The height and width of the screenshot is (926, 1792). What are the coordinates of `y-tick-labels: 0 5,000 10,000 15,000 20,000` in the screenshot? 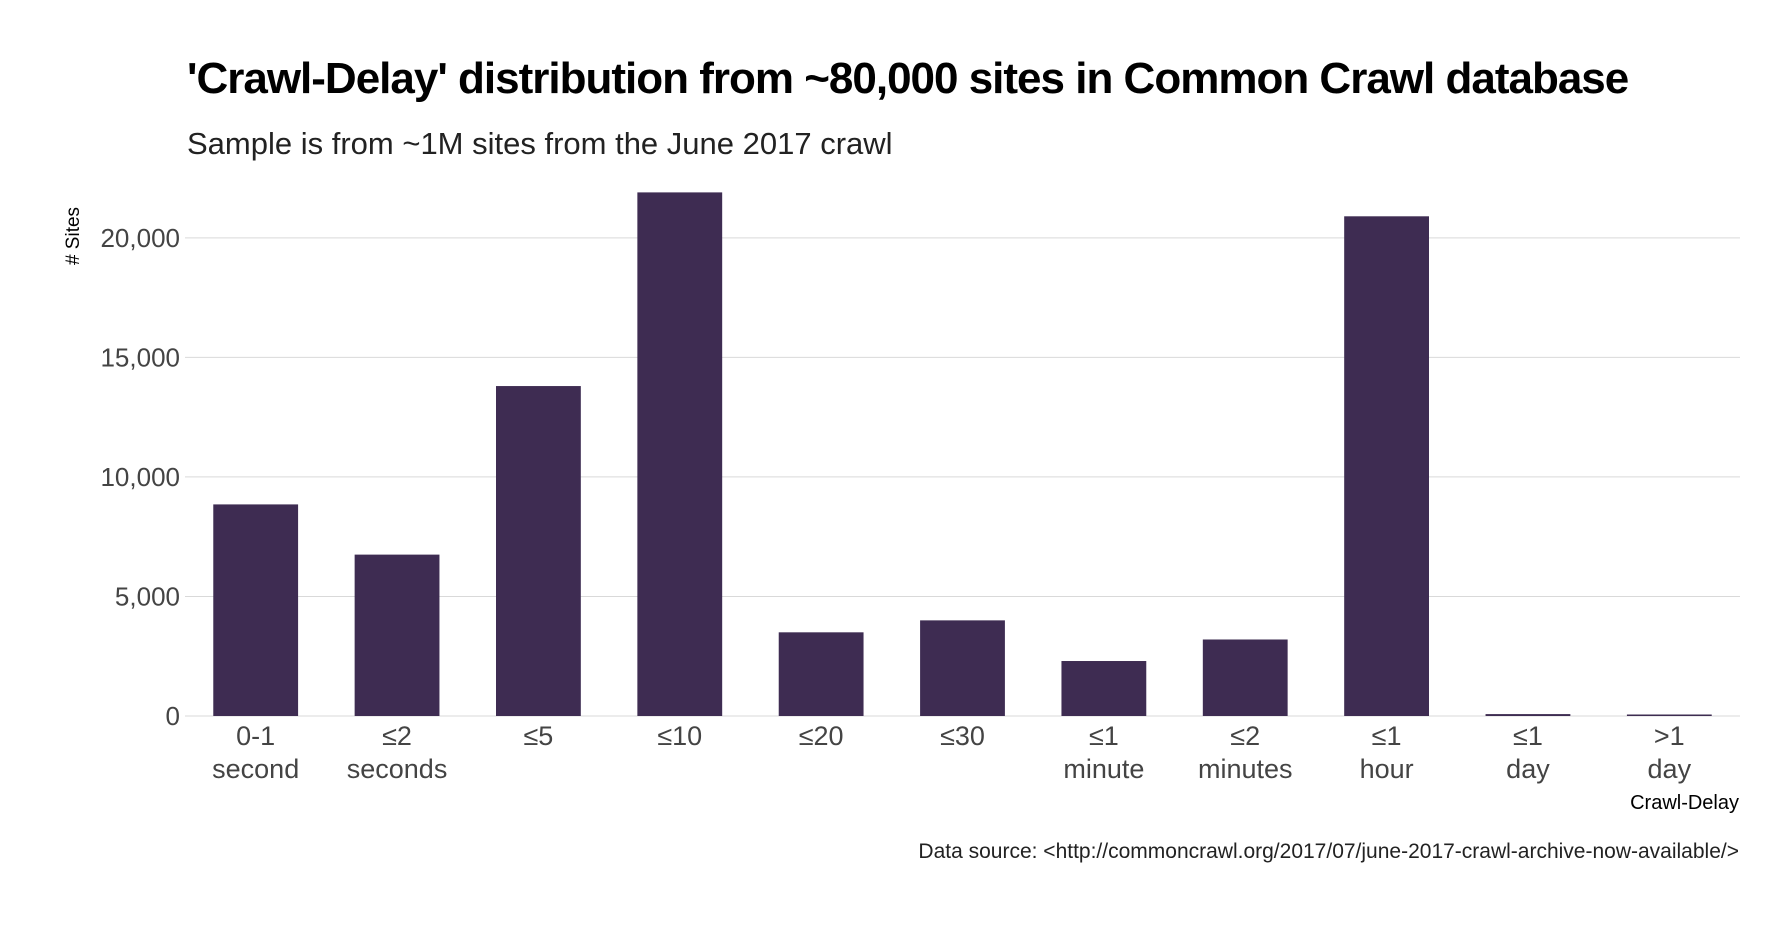 It's located at (140, 477).